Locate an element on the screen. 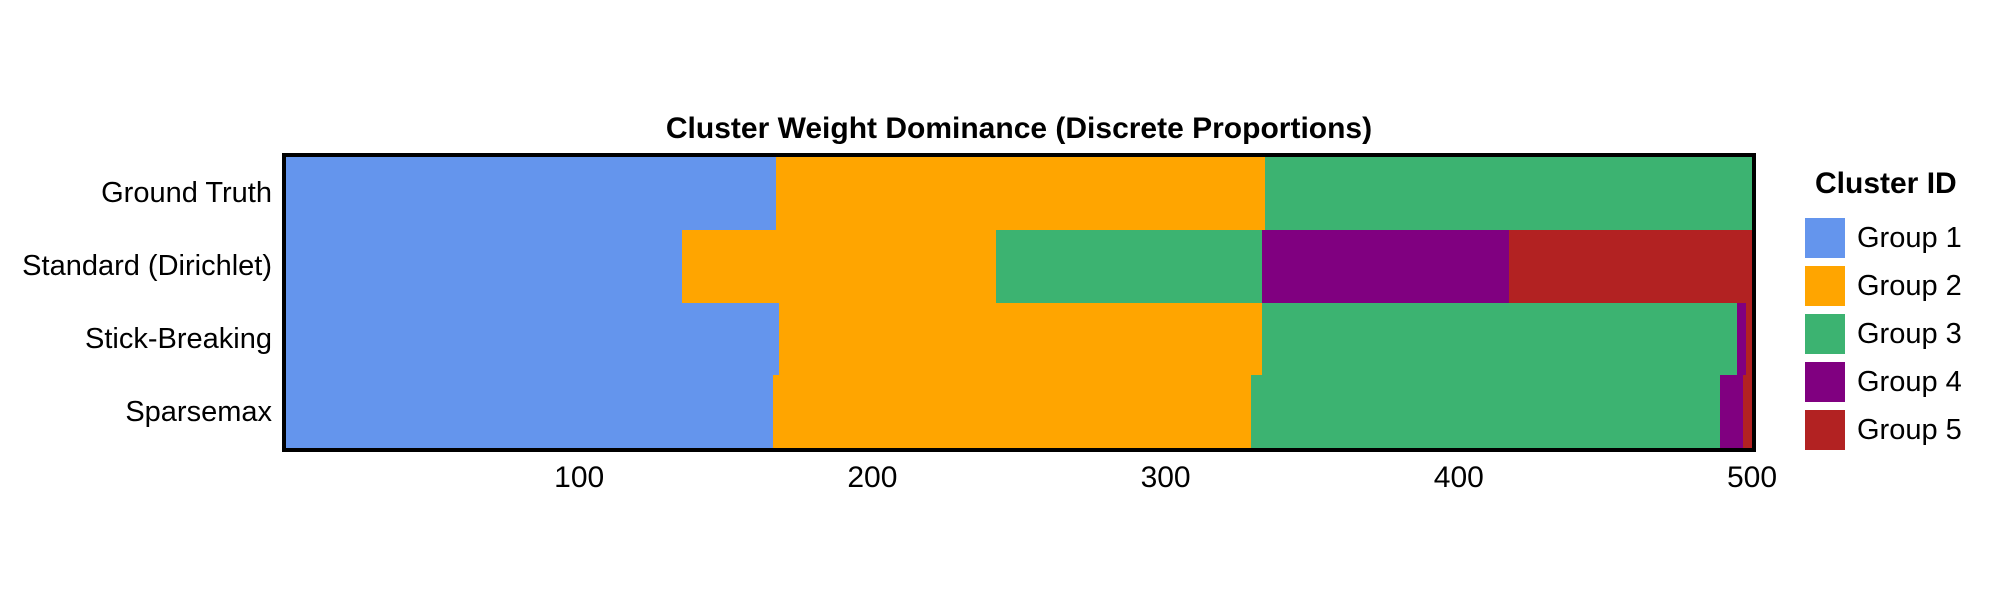 The width and height of the screenshot is (2000, 600). x-tick-label: 300 is located at coordinates (1165, 477).